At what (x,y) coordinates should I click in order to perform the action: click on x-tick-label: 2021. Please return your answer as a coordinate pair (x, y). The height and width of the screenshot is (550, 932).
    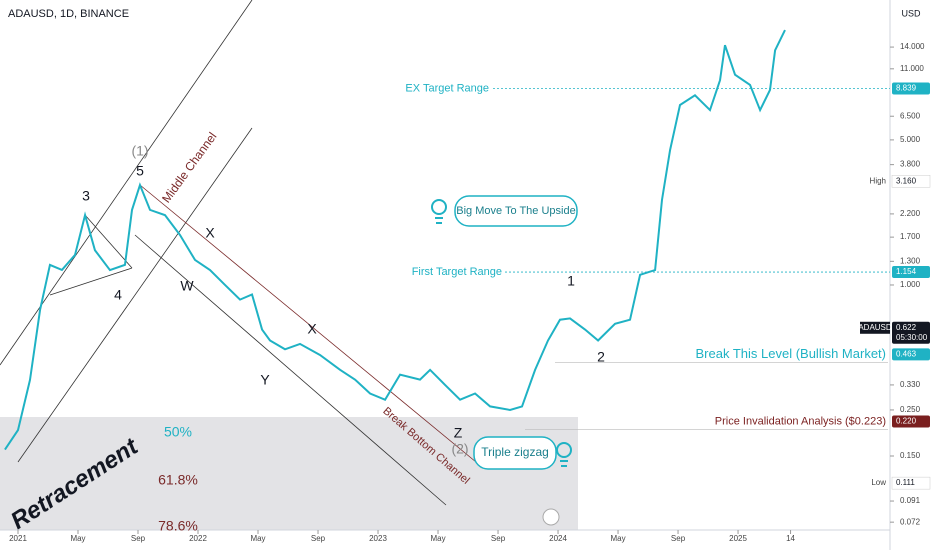
    Looking at the image, I should click on (18, 538).